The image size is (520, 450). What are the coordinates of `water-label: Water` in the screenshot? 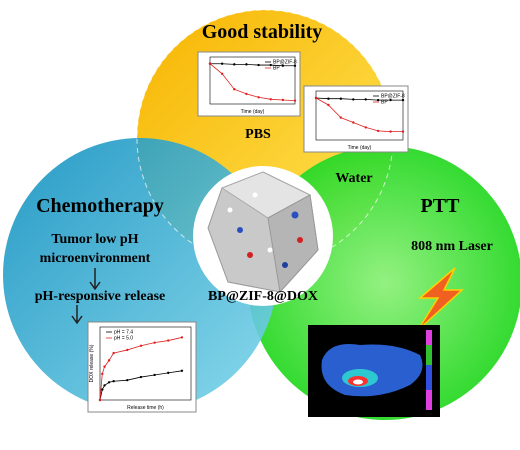 It's located at (353, 178).